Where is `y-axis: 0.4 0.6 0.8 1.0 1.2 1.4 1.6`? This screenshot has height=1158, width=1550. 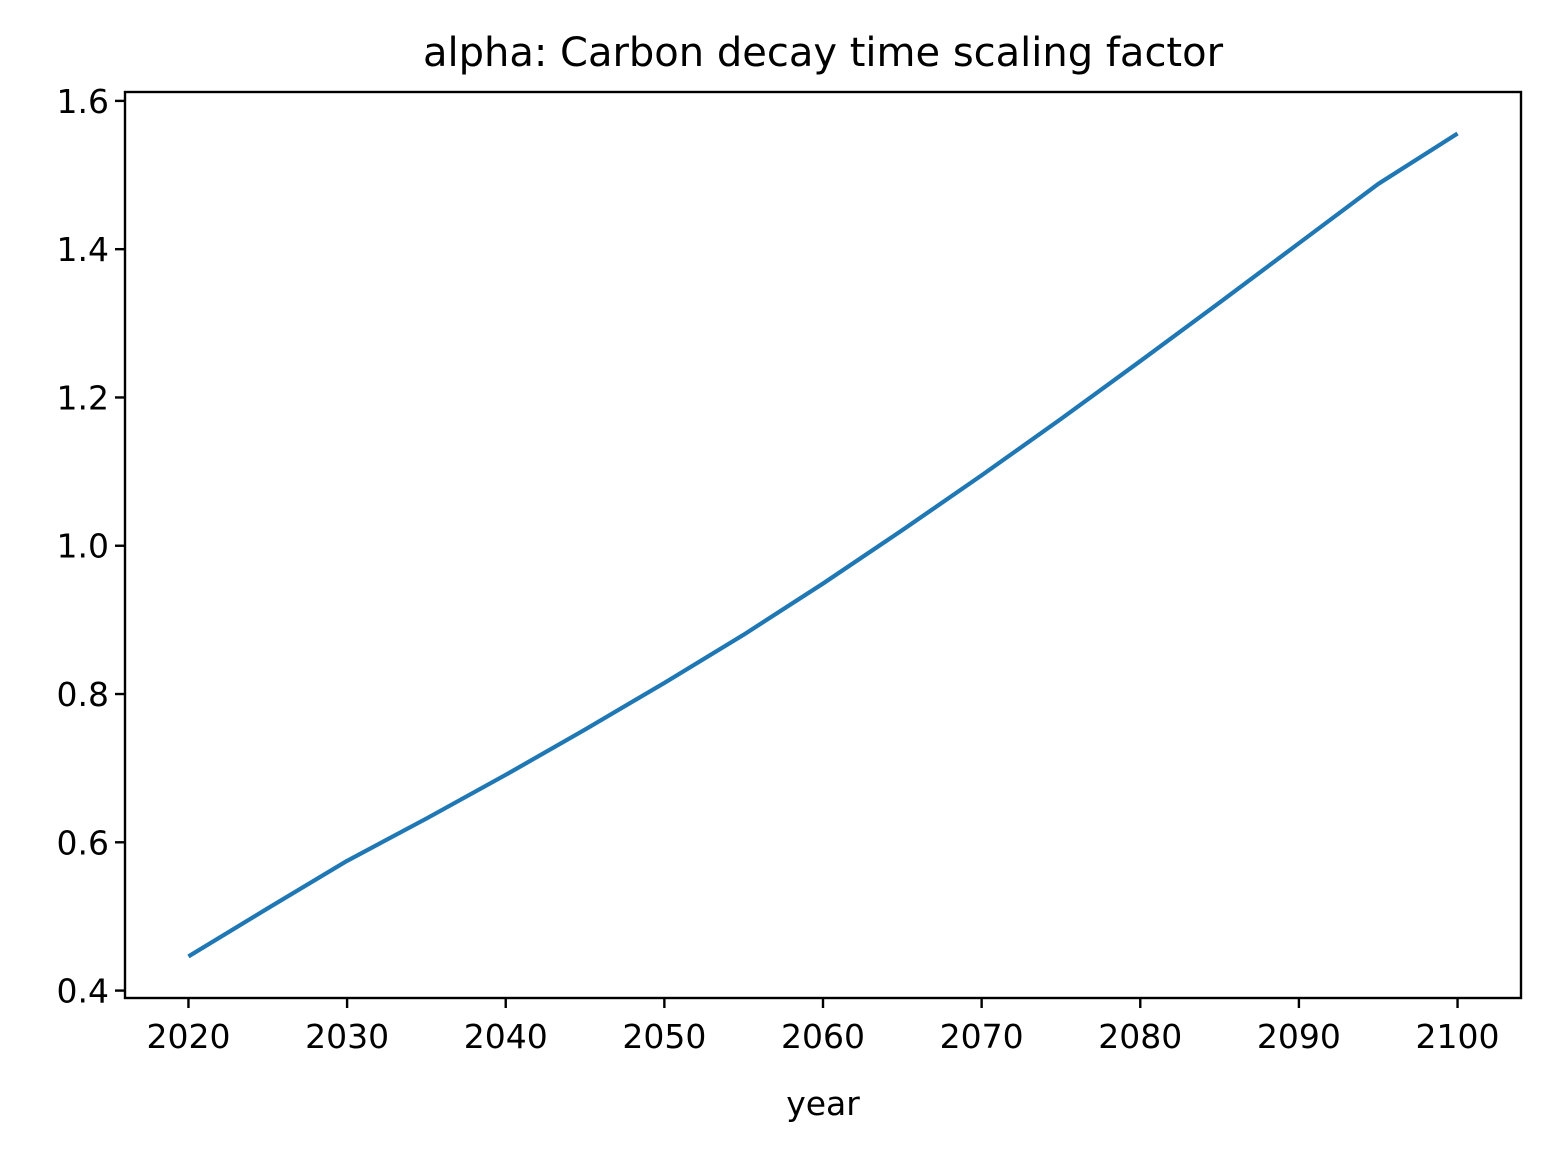
y-axis: 0.4 0.6 0.8 1.0 1.2 1.4 1.6 is located at coordinates (91, 546).